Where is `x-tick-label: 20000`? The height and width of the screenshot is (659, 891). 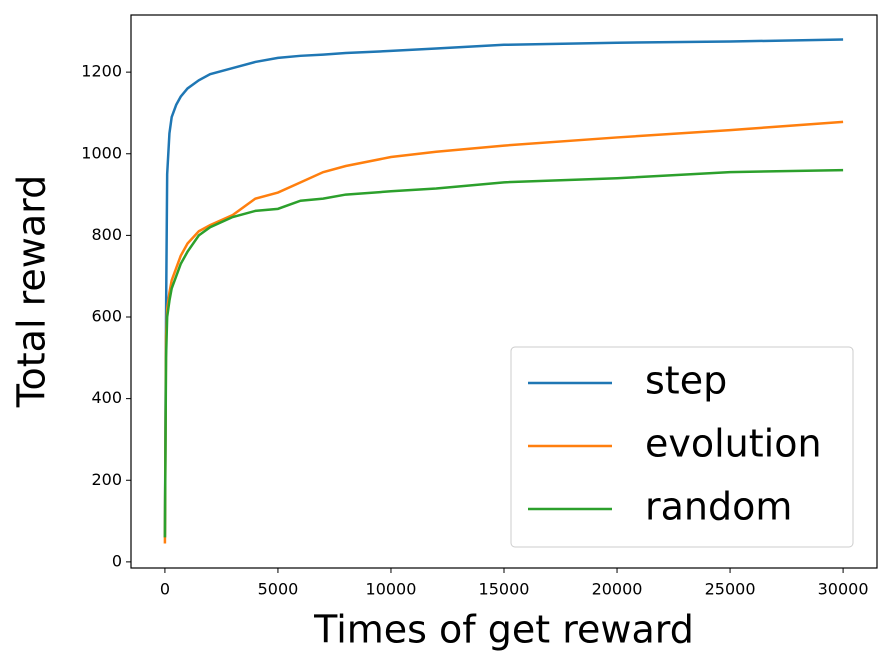 x-tick-label: 20000 is located at coordinates (617, 589).